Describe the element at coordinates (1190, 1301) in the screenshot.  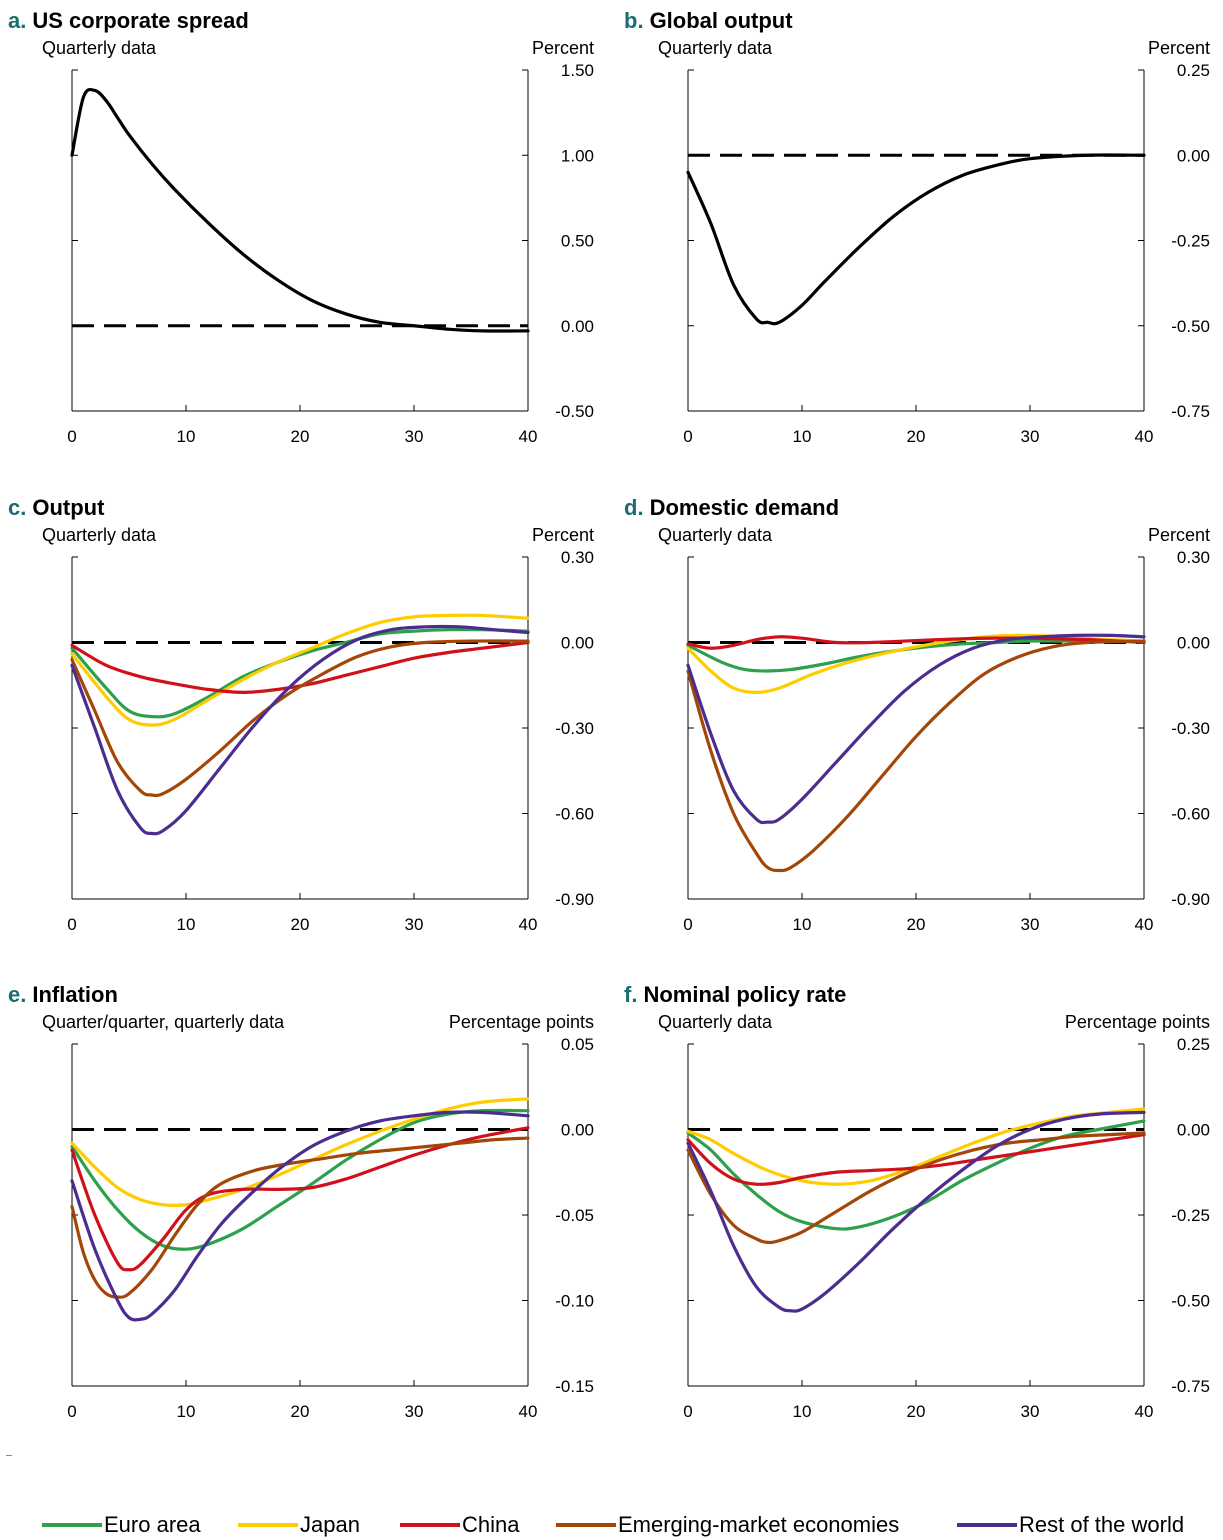
I see `panel-f-ytick-label: -0.50` at that location.